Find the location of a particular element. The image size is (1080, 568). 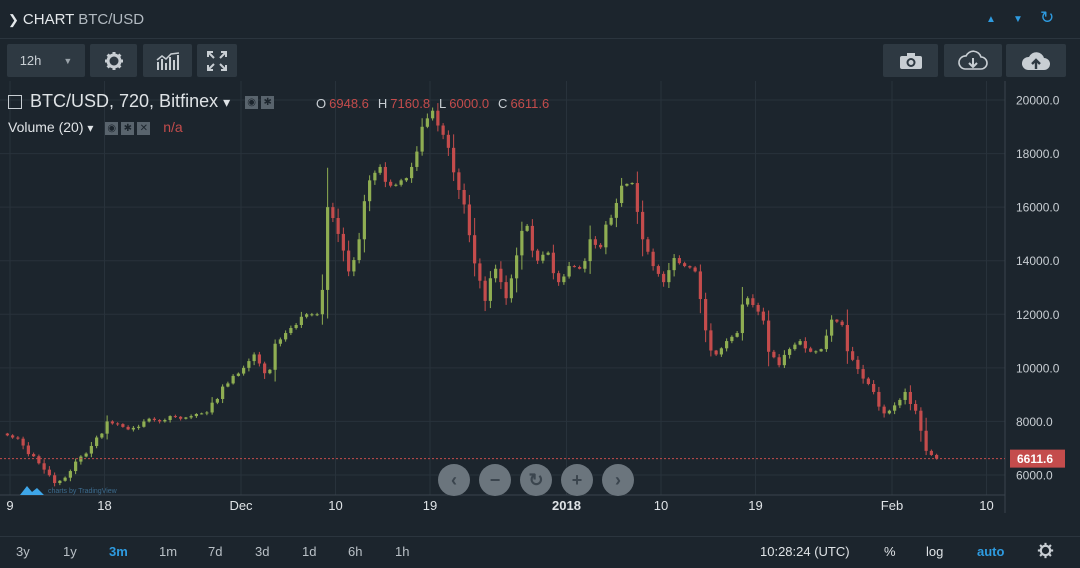

log-scale-toggle: log is located at coordinates (935, 551).